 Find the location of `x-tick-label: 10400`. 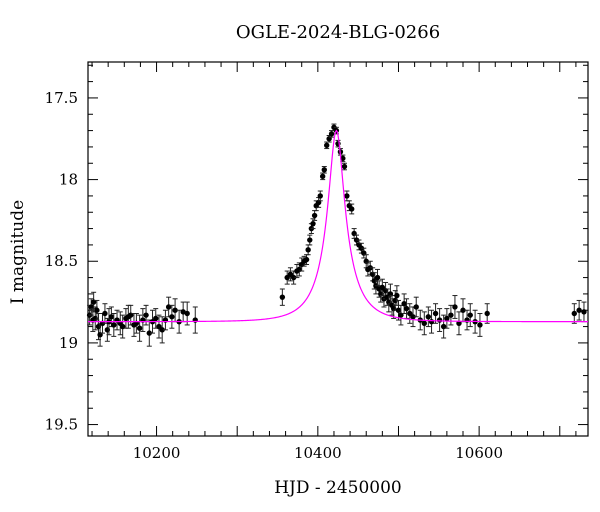

x-tick-label: 10400 is located at coordinates (318, 453).